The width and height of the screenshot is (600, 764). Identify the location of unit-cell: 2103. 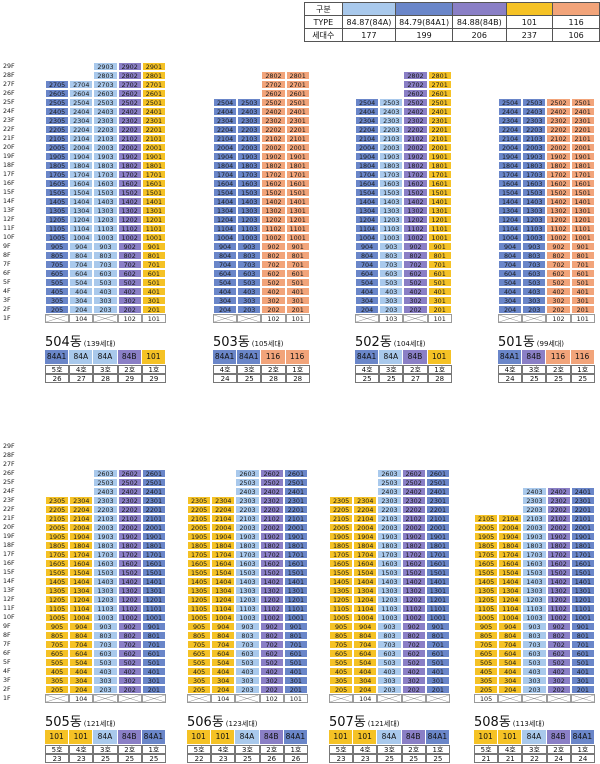
(534, 138).